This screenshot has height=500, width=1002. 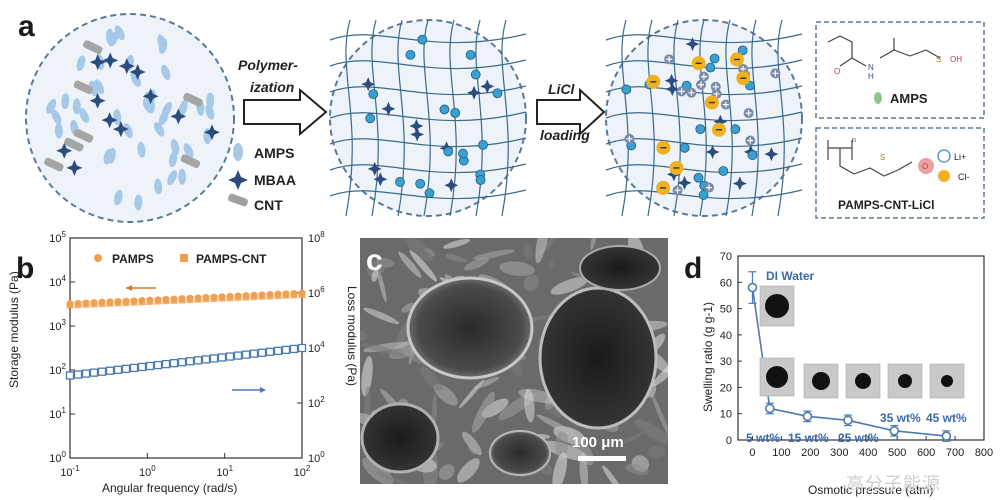 What do you see at coordinates (316, 292) in the screenshot?
I see `tick-label: 10⁶` at bounding box center [316, 292].